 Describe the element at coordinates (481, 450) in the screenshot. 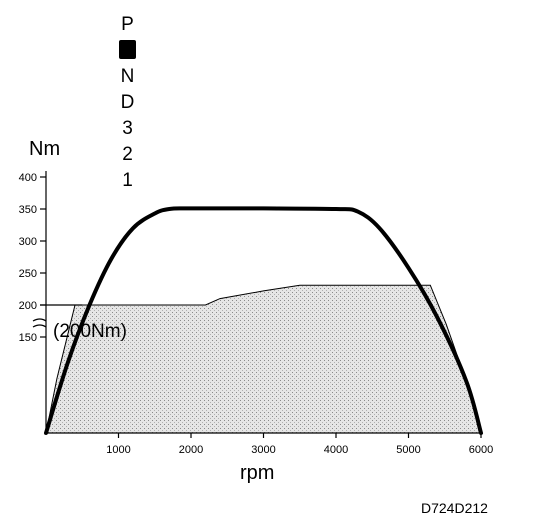

I see `x-tick-label: 6000` at that location.